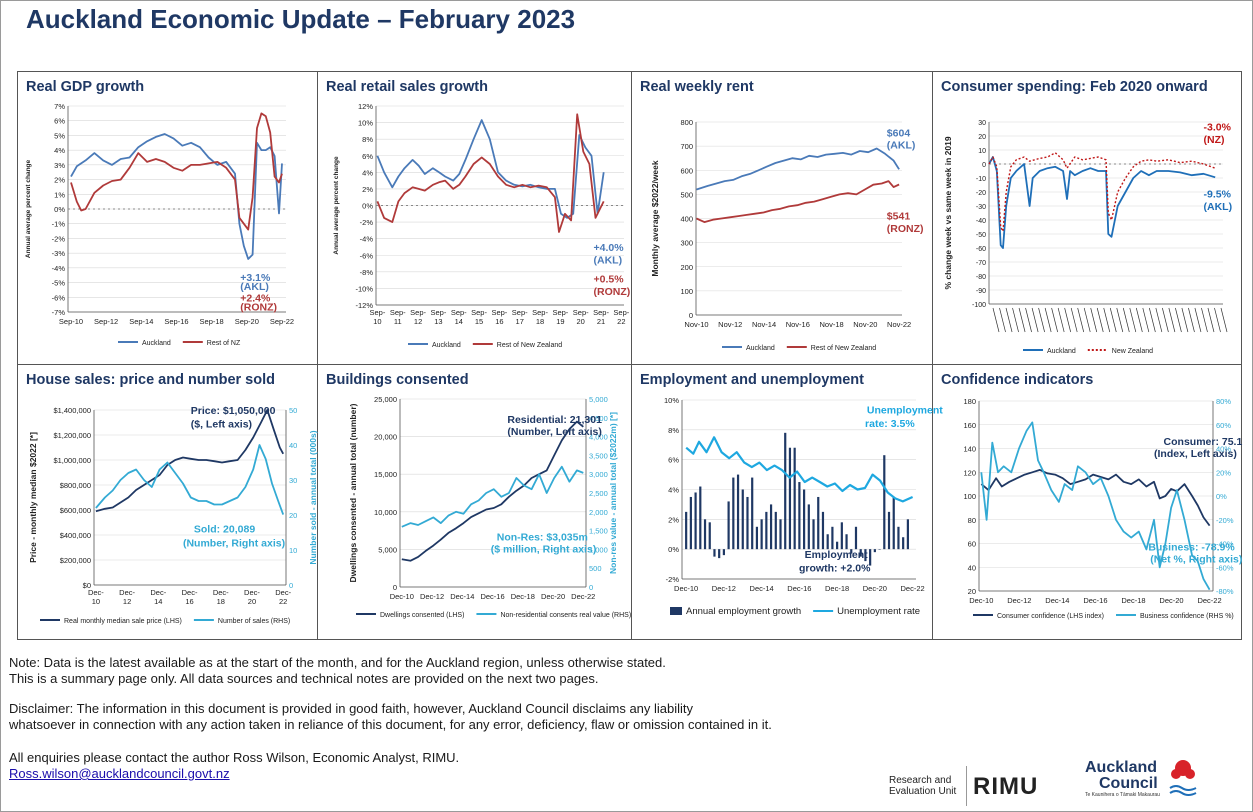  What do you see at coordinates (364, 288) in the screenshot?
I see `y-tick-label: -10%` at bounding box center [364, 288].